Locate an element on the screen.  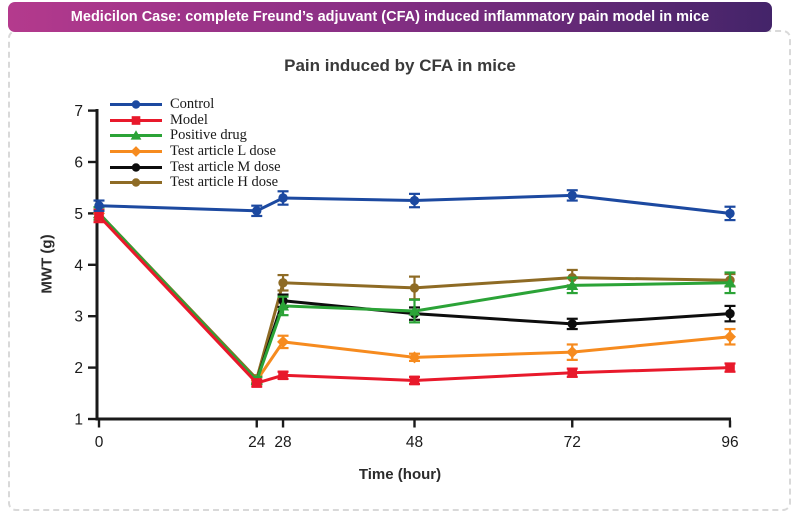
y-tick-label: 4 is located at coordinates (78, 265).